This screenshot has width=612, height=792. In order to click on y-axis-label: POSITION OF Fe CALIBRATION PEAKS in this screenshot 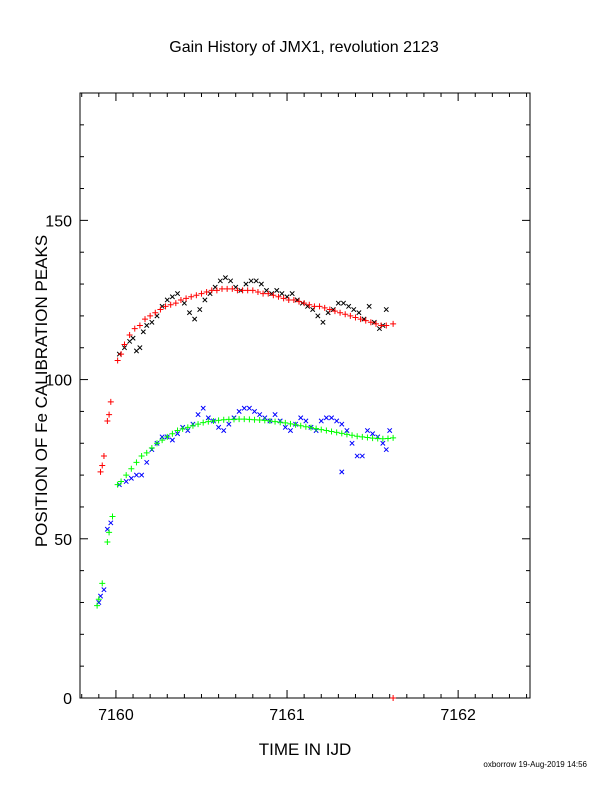, I will do `click(41, 391)`.